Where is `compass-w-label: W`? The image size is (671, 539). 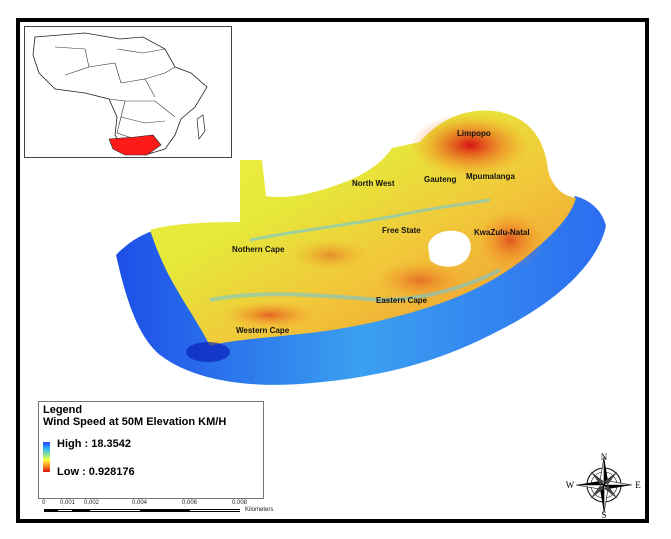 compass-w-label: W is located at coordinates (570, 485).